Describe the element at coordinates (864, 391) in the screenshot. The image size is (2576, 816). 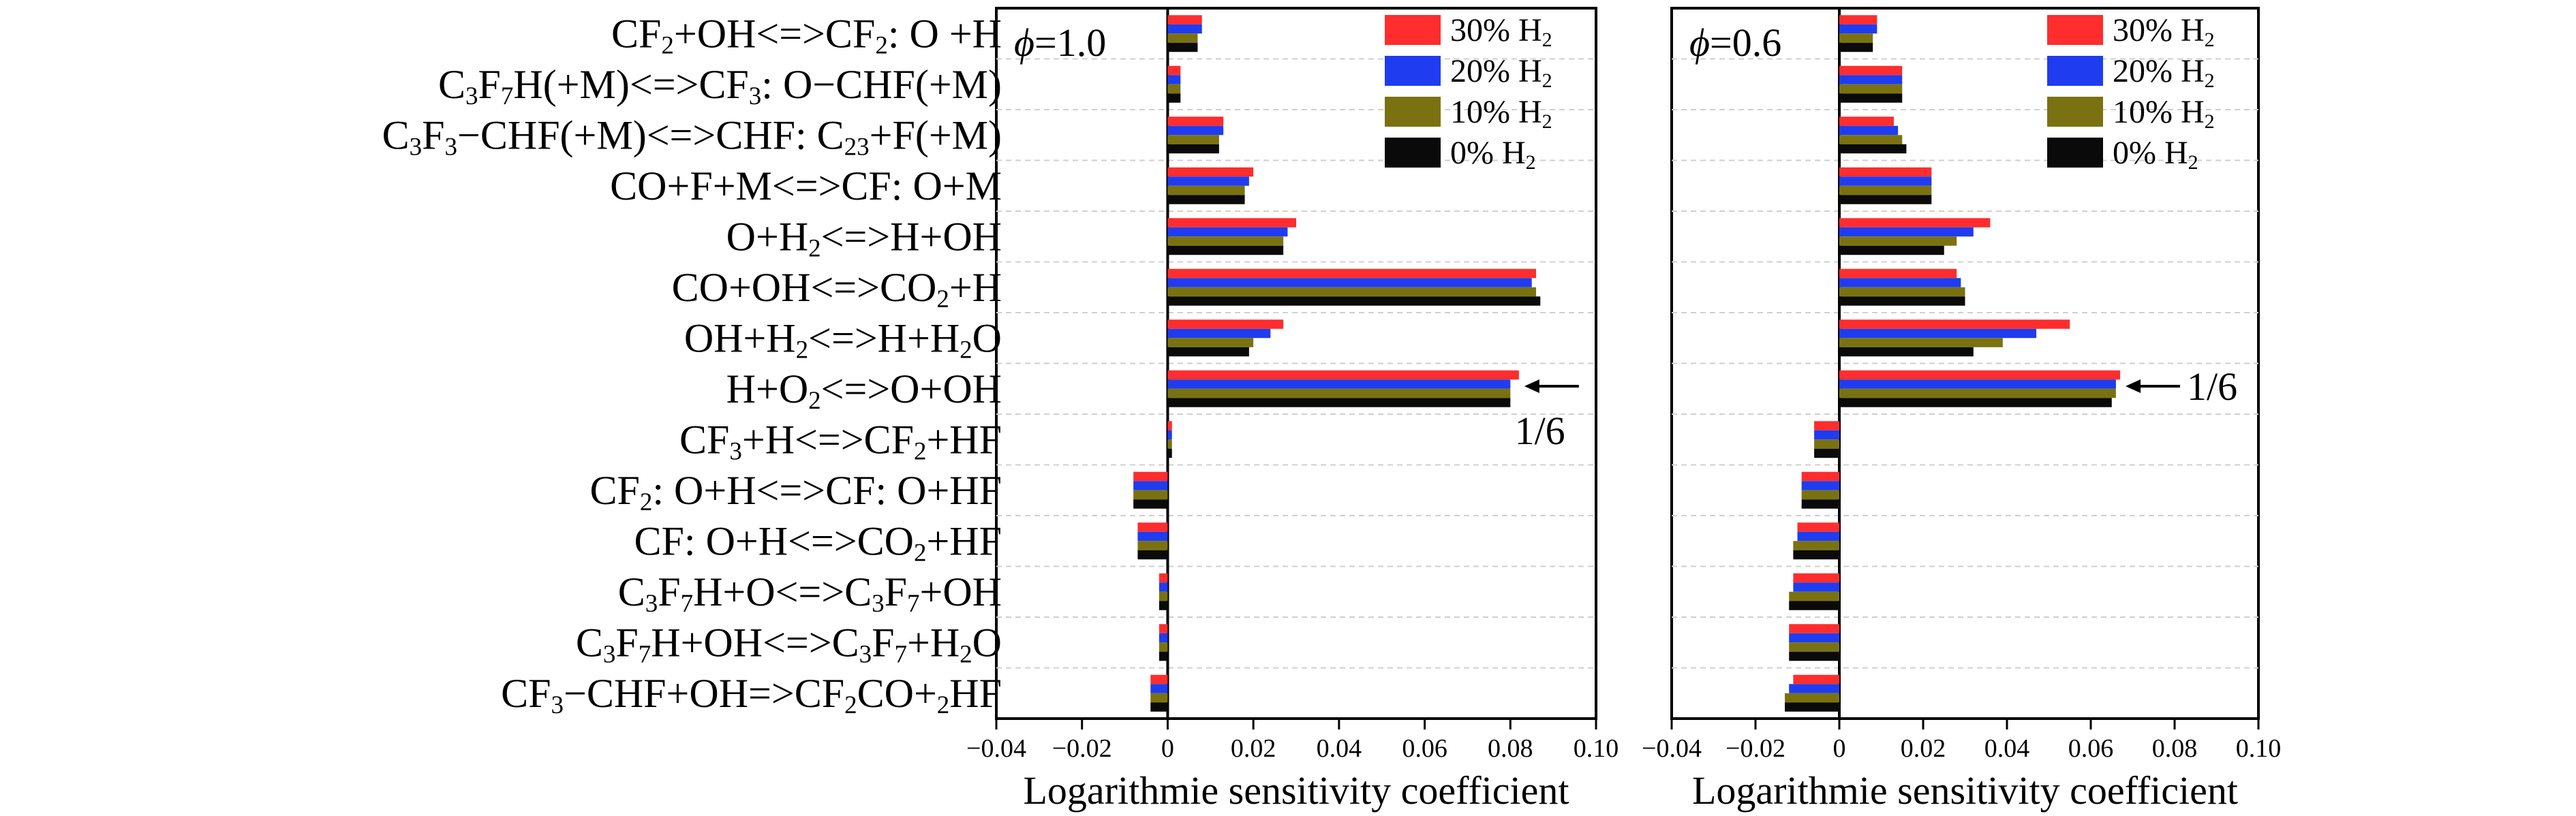
I see `reaction-label: H+O2<=>O+OH` at that location.